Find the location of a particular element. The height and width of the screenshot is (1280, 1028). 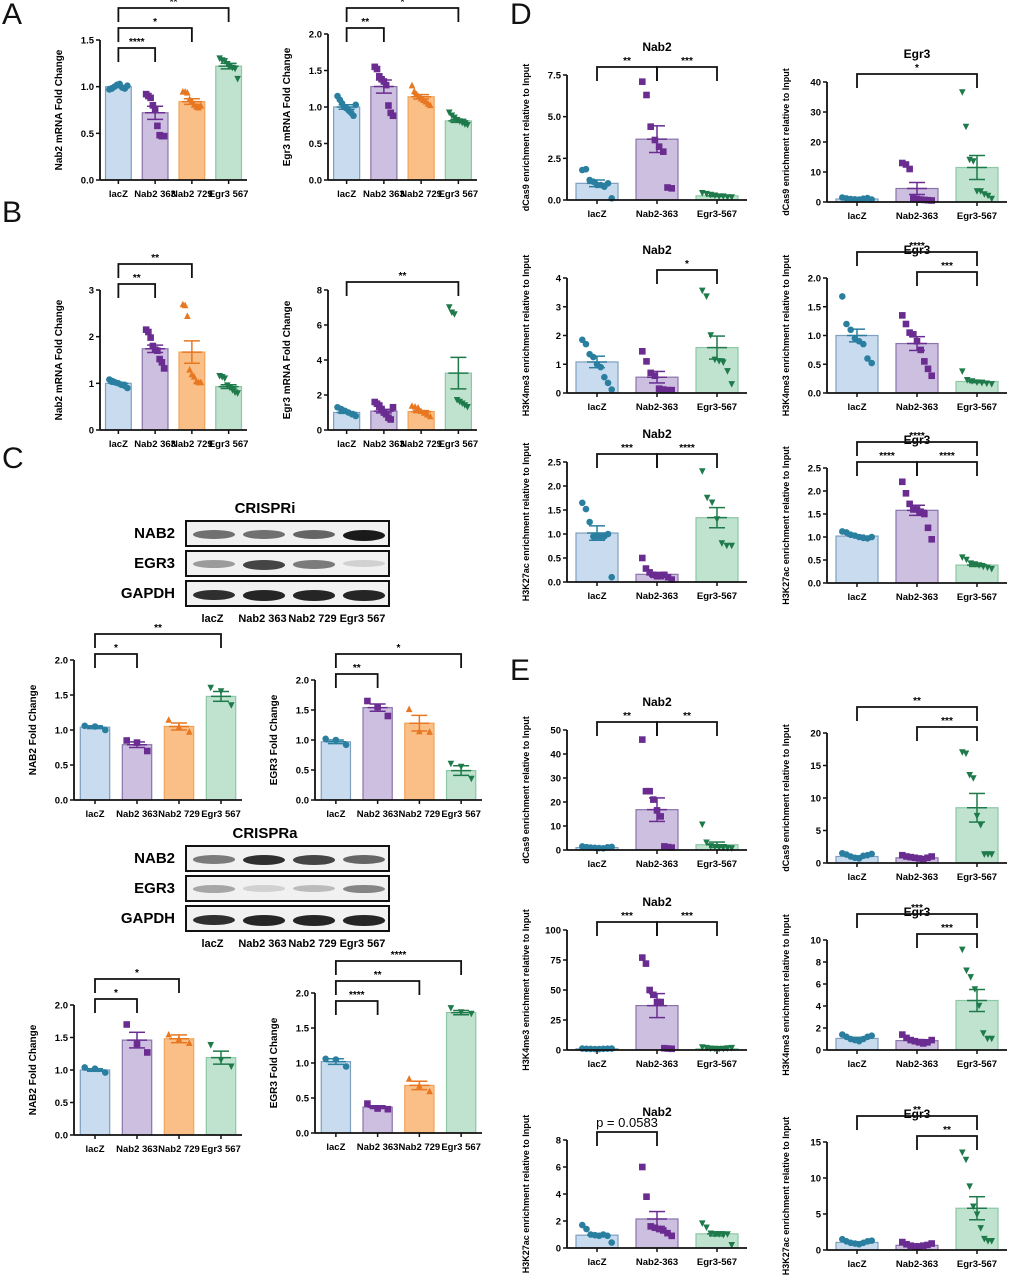

significance-label: ** is located at coordinates (917, 701).